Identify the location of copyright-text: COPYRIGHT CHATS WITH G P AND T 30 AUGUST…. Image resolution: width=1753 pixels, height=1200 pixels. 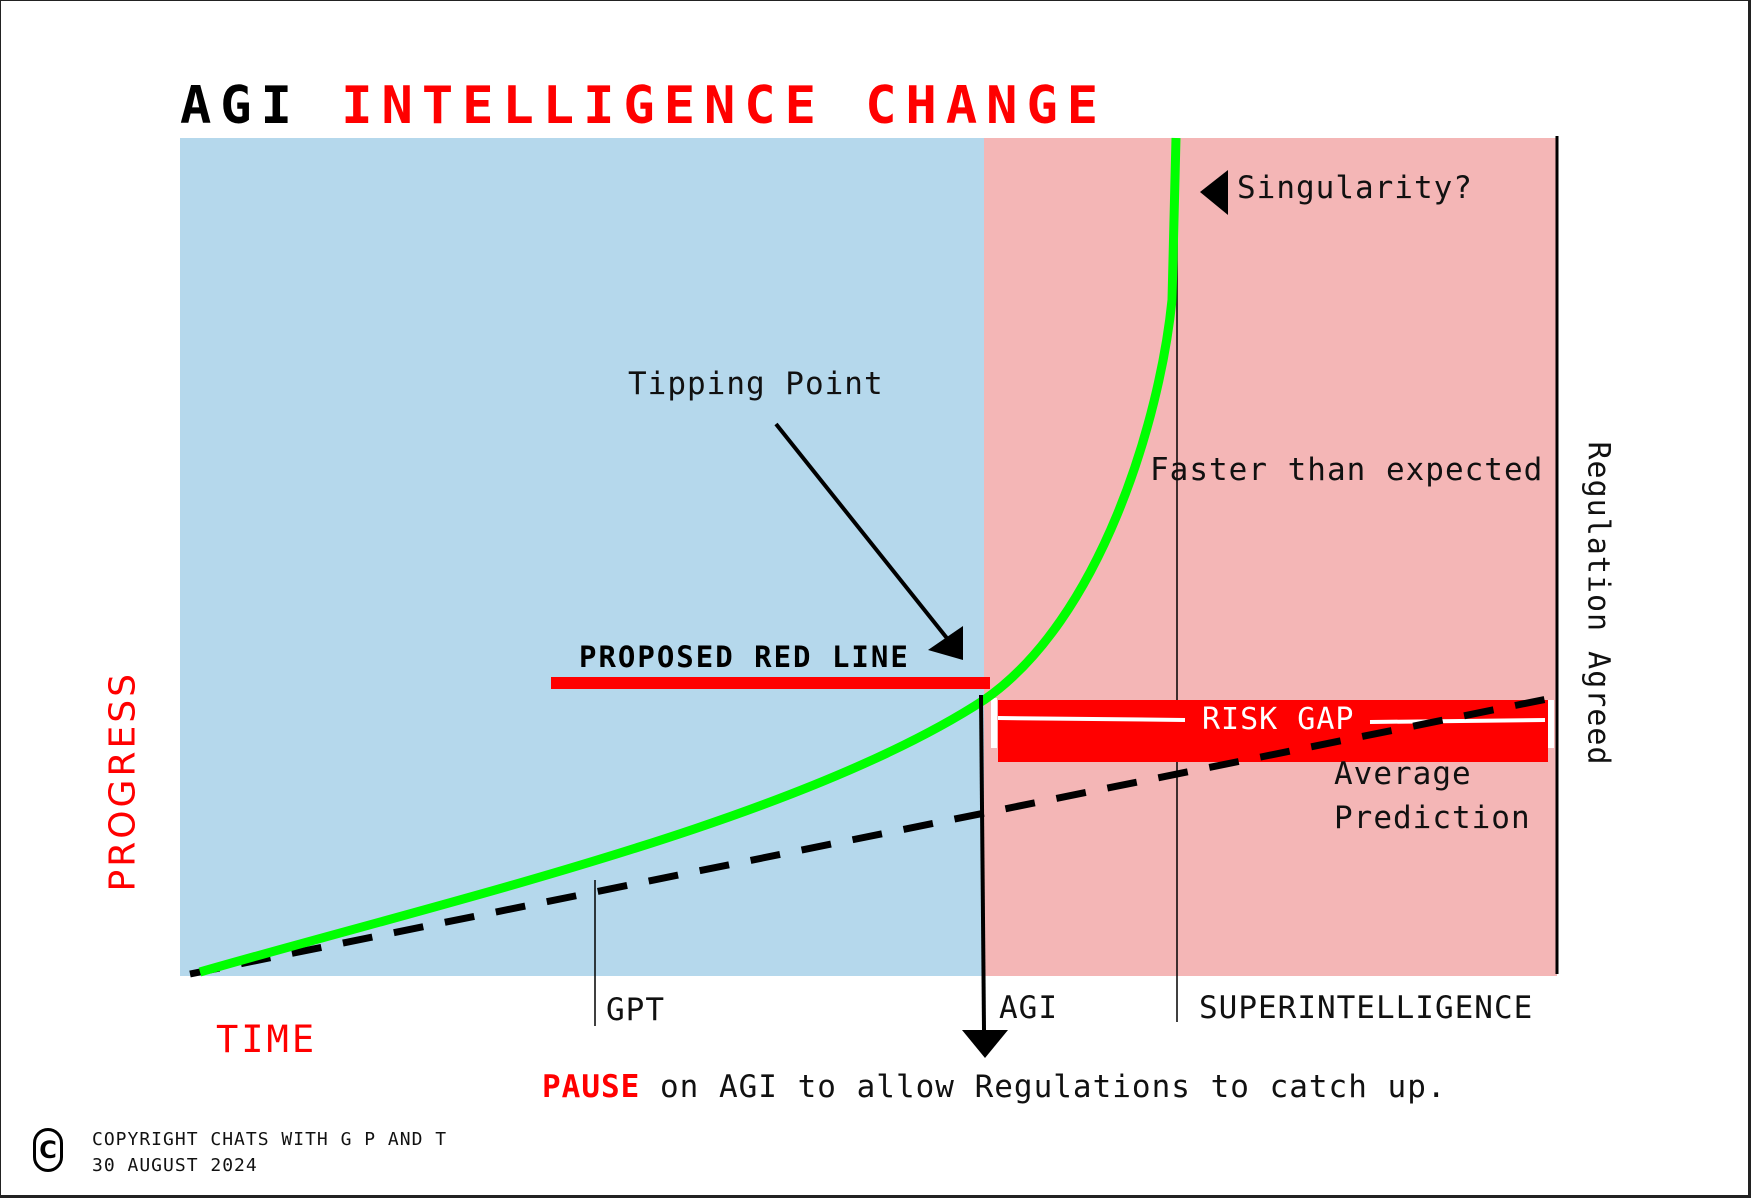
(269, 1153).